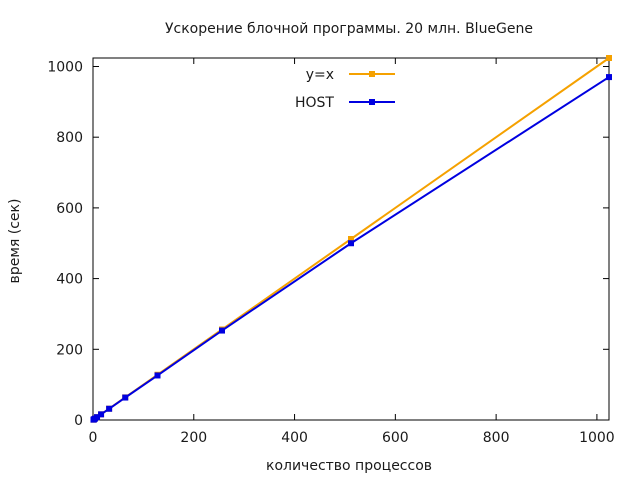  I want to click on x-tick-label: 0, so click(93, 438).